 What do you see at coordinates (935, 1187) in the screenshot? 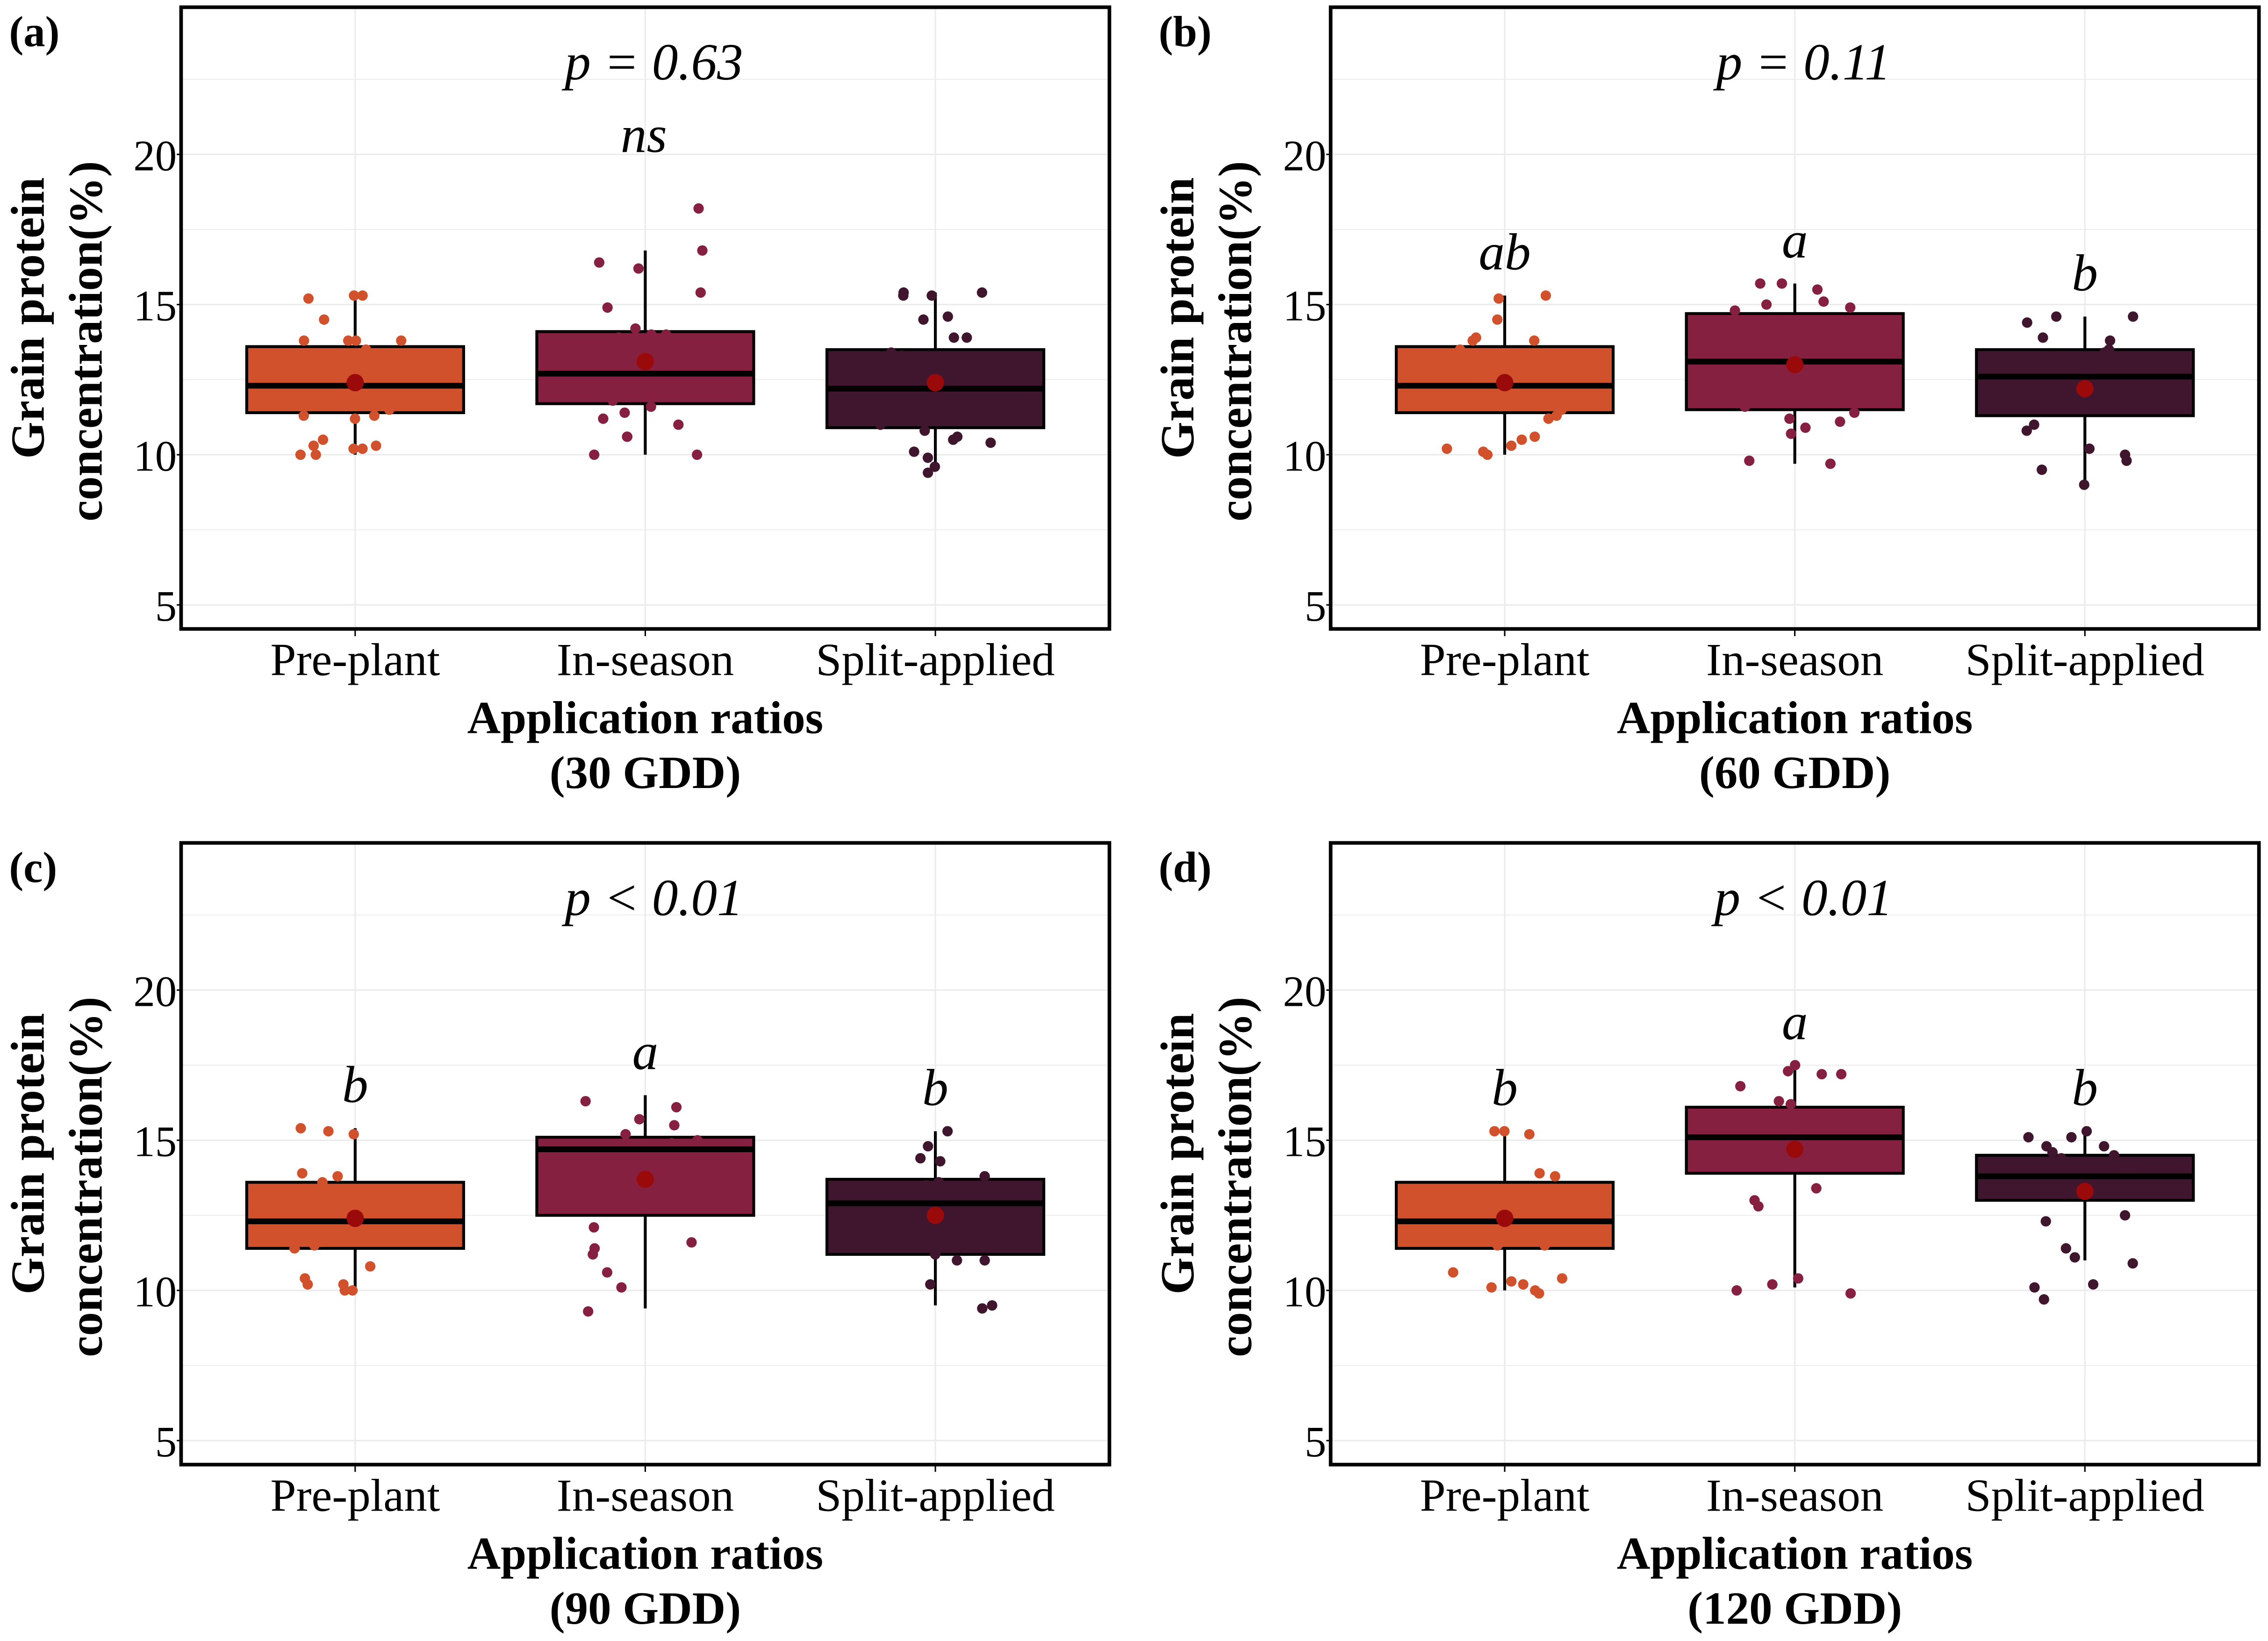
I see `box-group-split-applied: b` at bounding box center [935, 1187].